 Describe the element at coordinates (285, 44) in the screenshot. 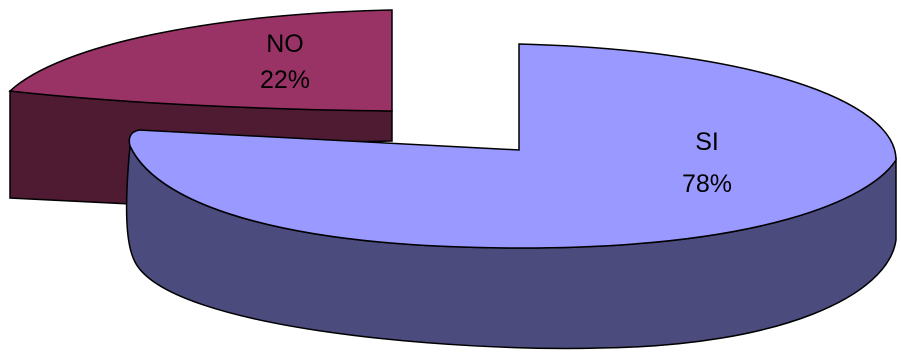

I see `slice-no-label: NO` at that location.